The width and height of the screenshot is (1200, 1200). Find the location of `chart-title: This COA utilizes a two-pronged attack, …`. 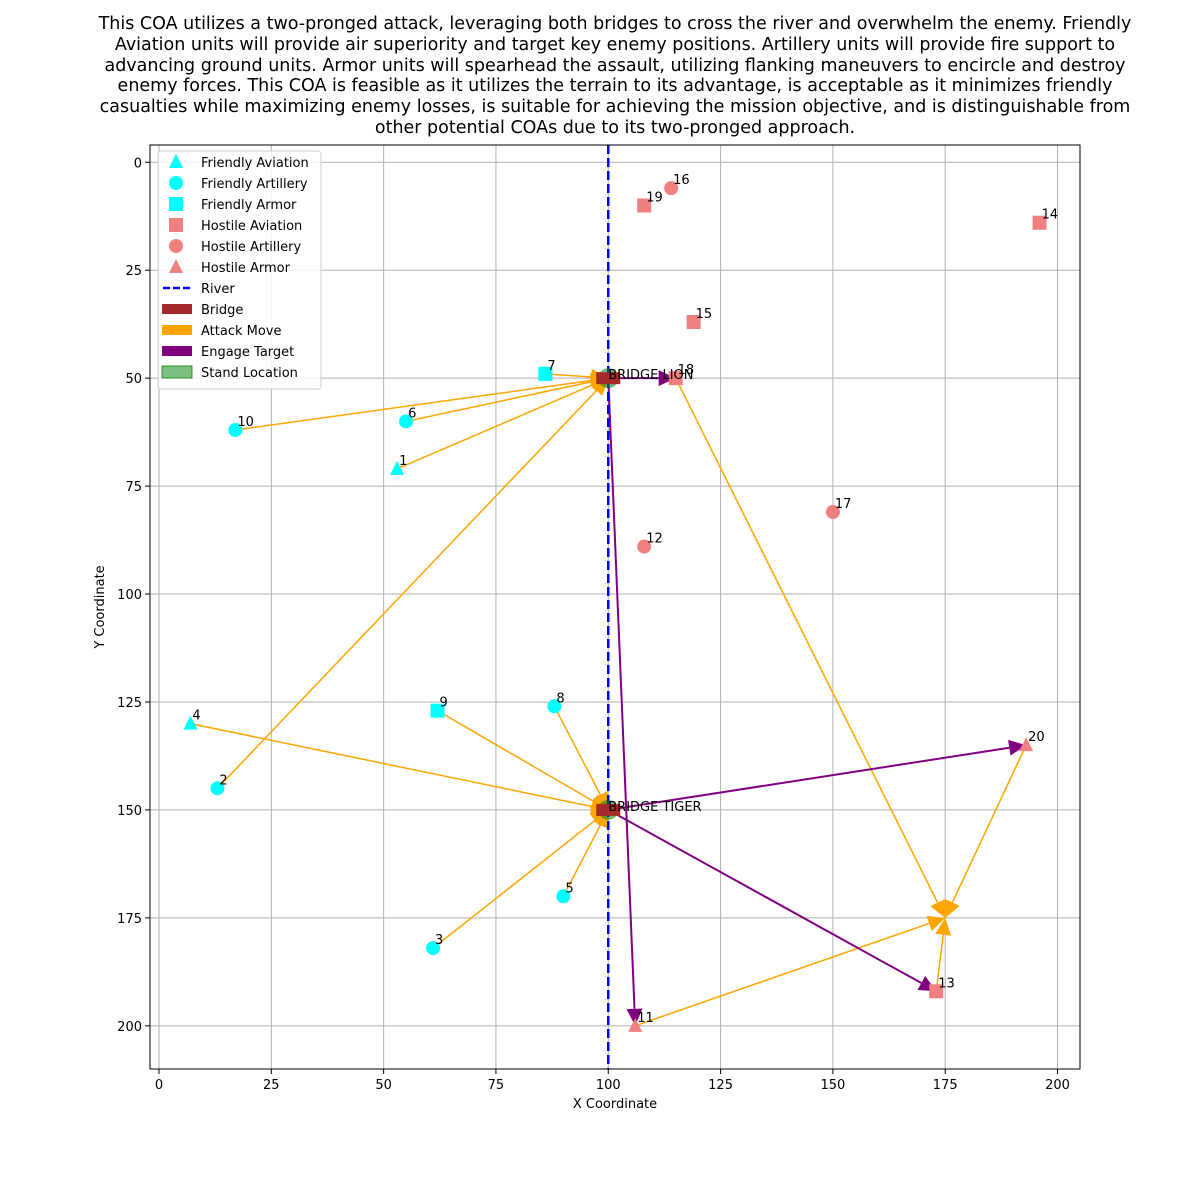

chart-title: This COA utilizes a two-pronged attack, … is located at coordinates (615, 76).